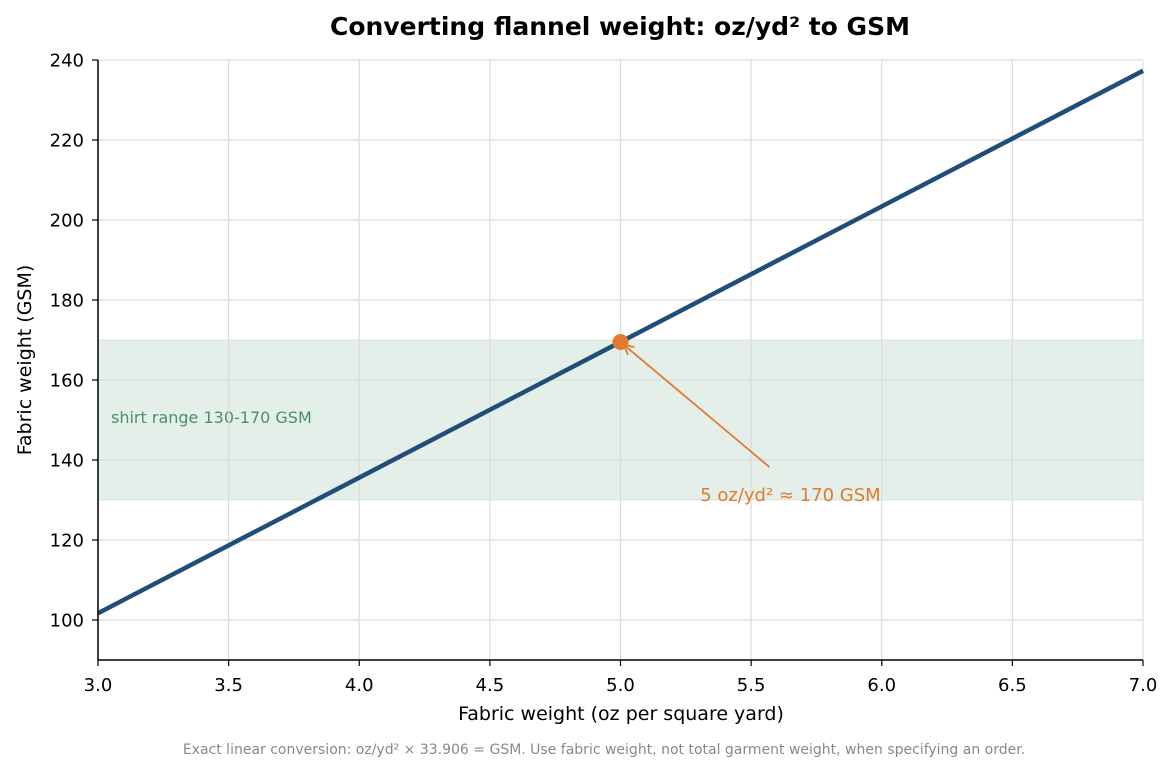 This screenshot has width=1175, height=772. I want to click on y-tick-label: 120, so click(67, 541).